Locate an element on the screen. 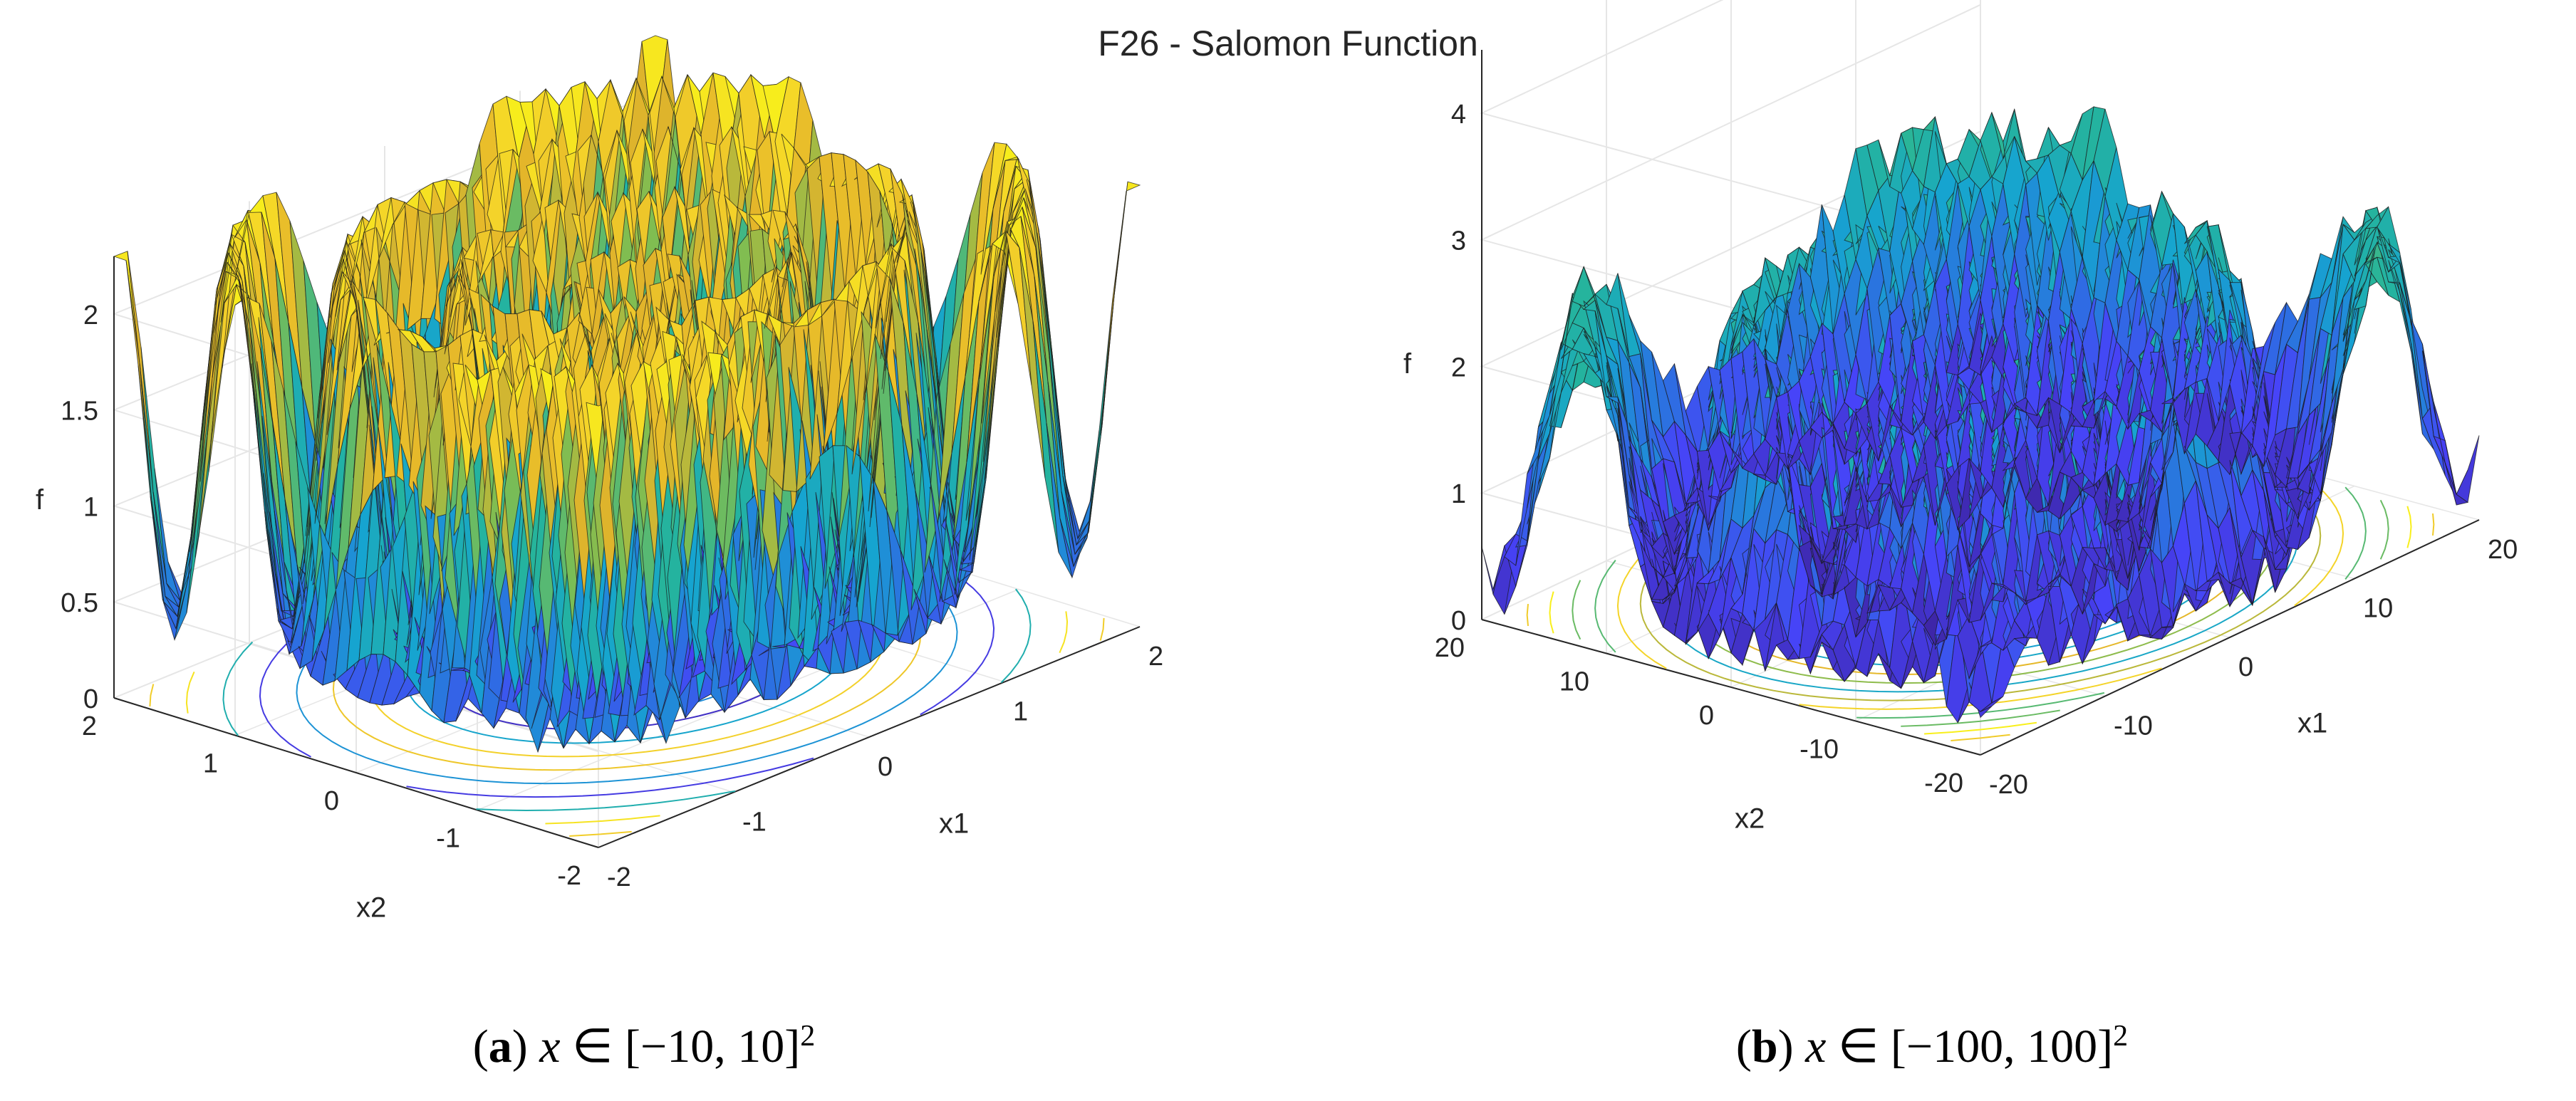 The width and height of the screenshot is (2576, 1101). x-tick-label: 1 is located at coordinates (1021, 712).